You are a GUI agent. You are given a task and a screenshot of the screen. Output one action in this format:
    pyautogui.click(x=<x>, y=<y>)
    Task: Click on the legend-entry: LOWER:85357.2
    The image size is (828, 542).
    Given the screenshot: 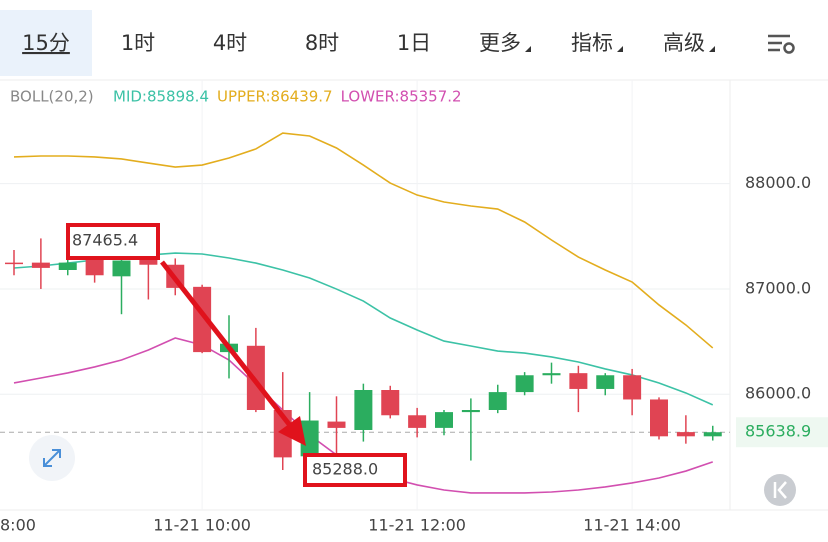 What is the action you would take?
    pyautogui.click(x=401, y=97)
    